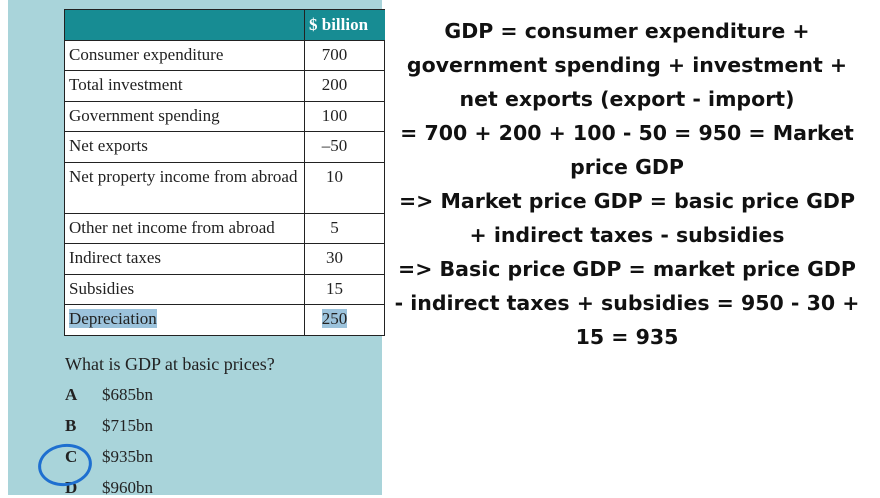 Image resolution: width=880 pixels, height=498 pixels. Describe the element at coordinates (627, 31) in the screenshot. I see `explanation-line: GDP = consumer expenditure +` at that location.